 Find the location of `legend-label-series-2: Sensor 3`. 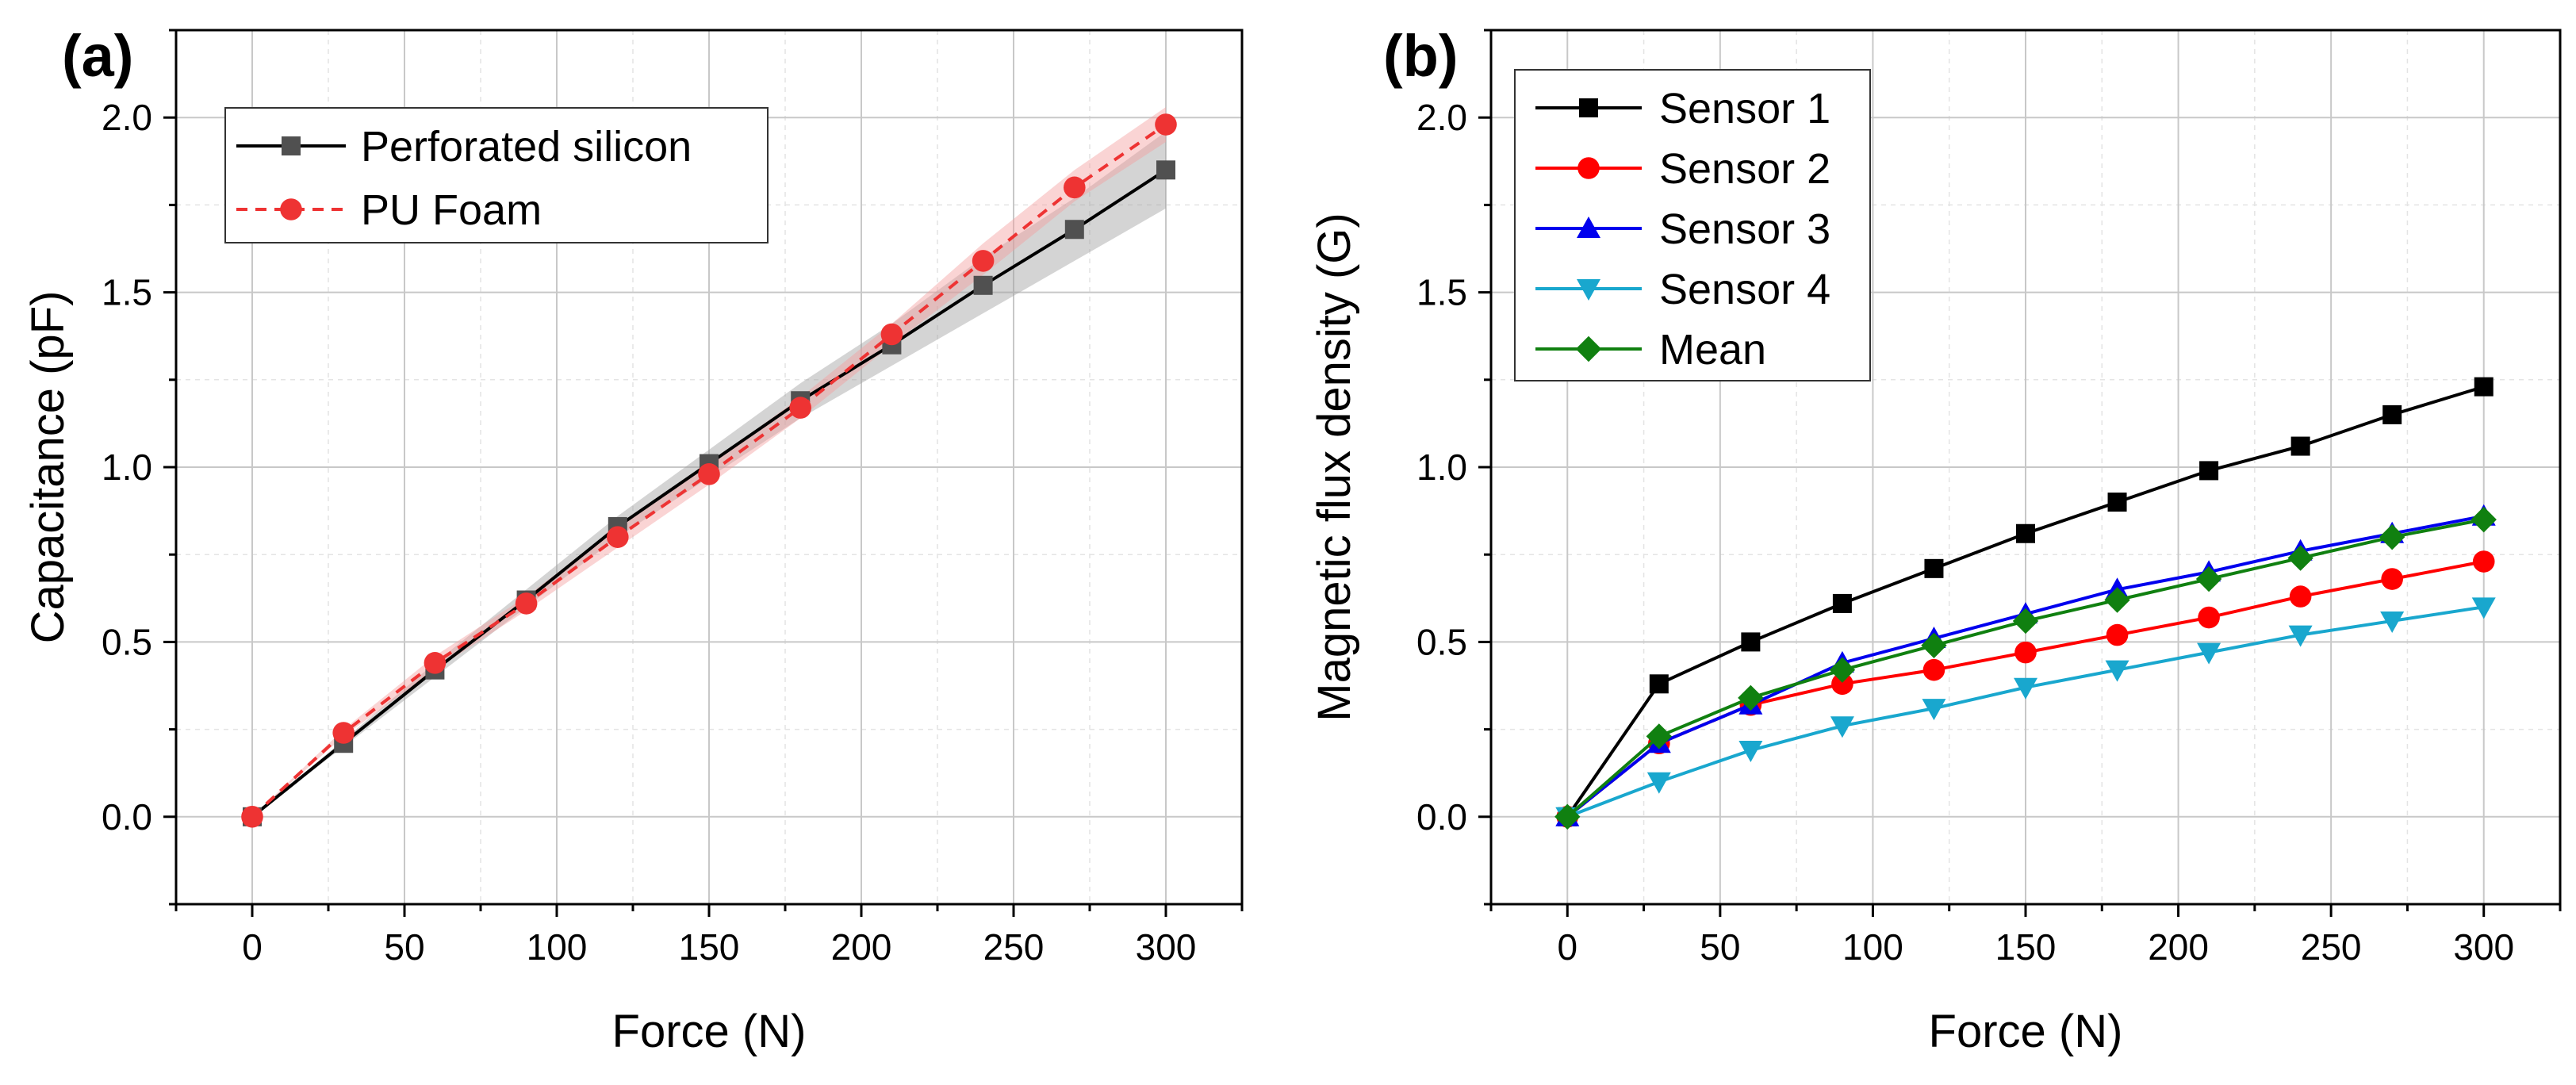

legend-label-series-2: Sensor 3 is located at coordinates (1744, 229).